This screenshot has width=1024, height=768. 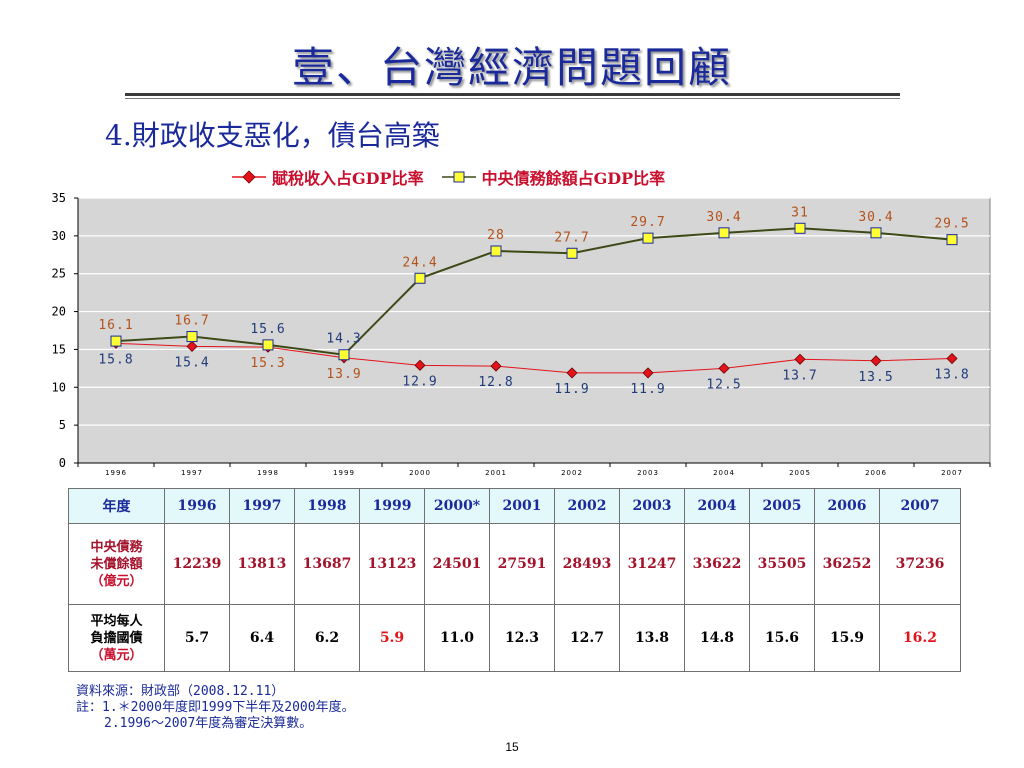 I want to click on table-cell: 12239, so click(x=197, y=564).